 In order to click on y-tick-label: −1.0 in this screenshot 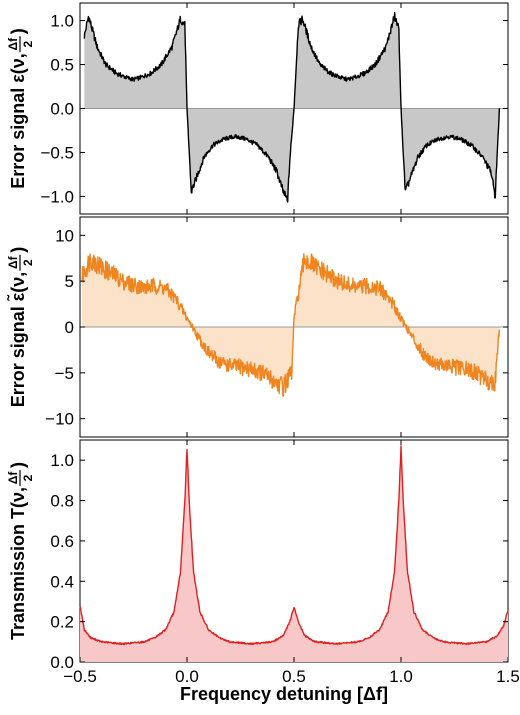, I will do `click(57, 196)`.